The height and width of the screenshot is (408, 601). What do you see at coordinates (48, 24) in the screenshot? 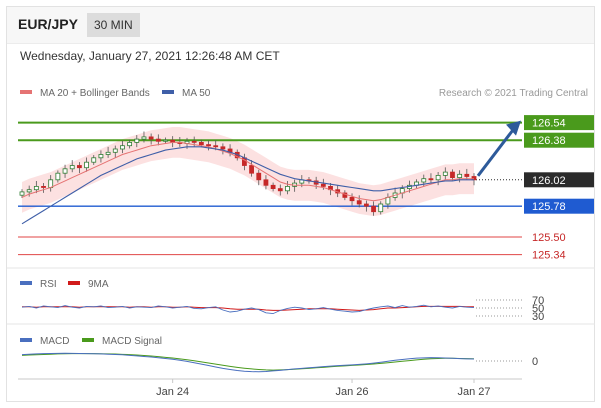
I see `currency-pair-title: EUR/JPY` at bounding box center [48, 24].